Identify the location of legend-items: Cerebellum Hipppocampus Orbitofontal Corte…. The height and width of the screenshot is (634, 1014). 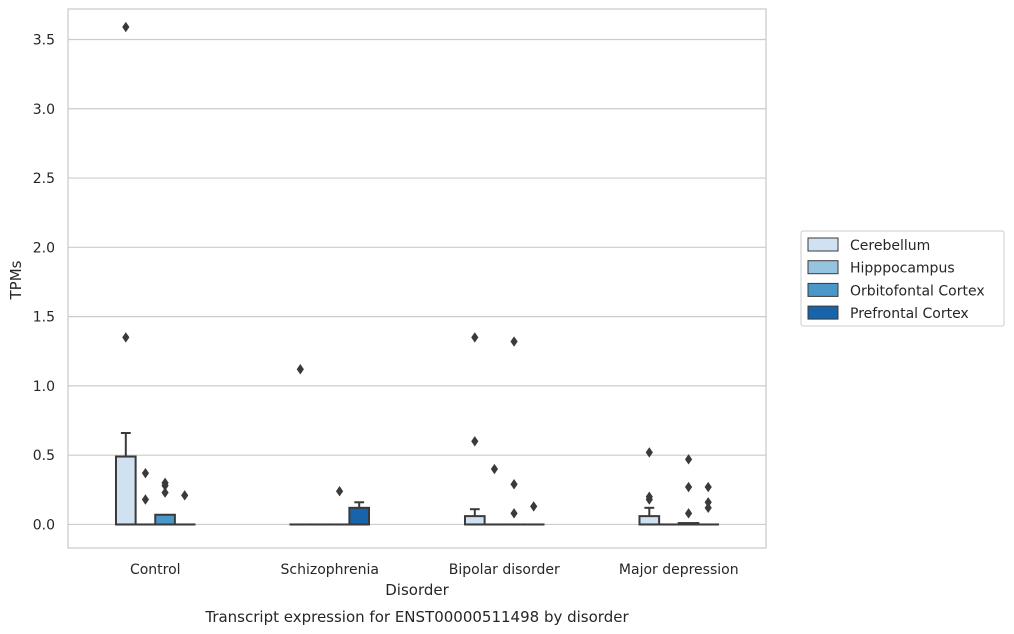
(896, 279).